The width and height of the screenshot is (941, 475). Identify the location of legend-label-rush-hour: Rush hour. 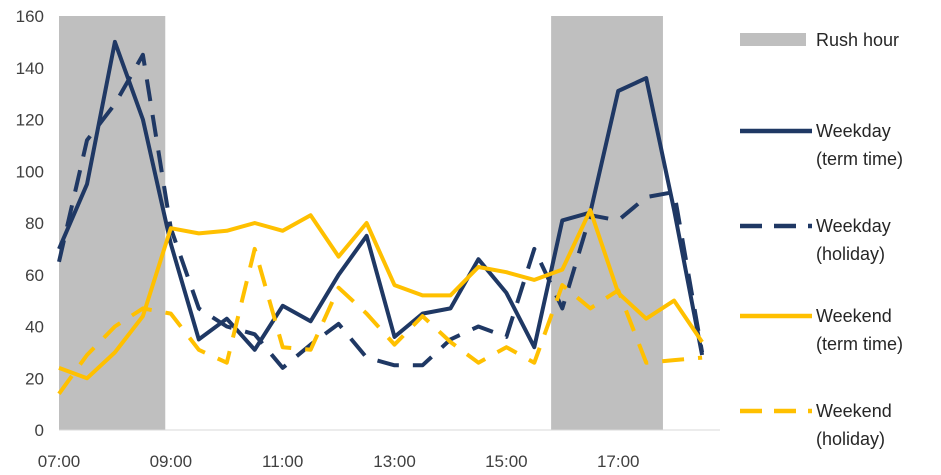
(857, 40).